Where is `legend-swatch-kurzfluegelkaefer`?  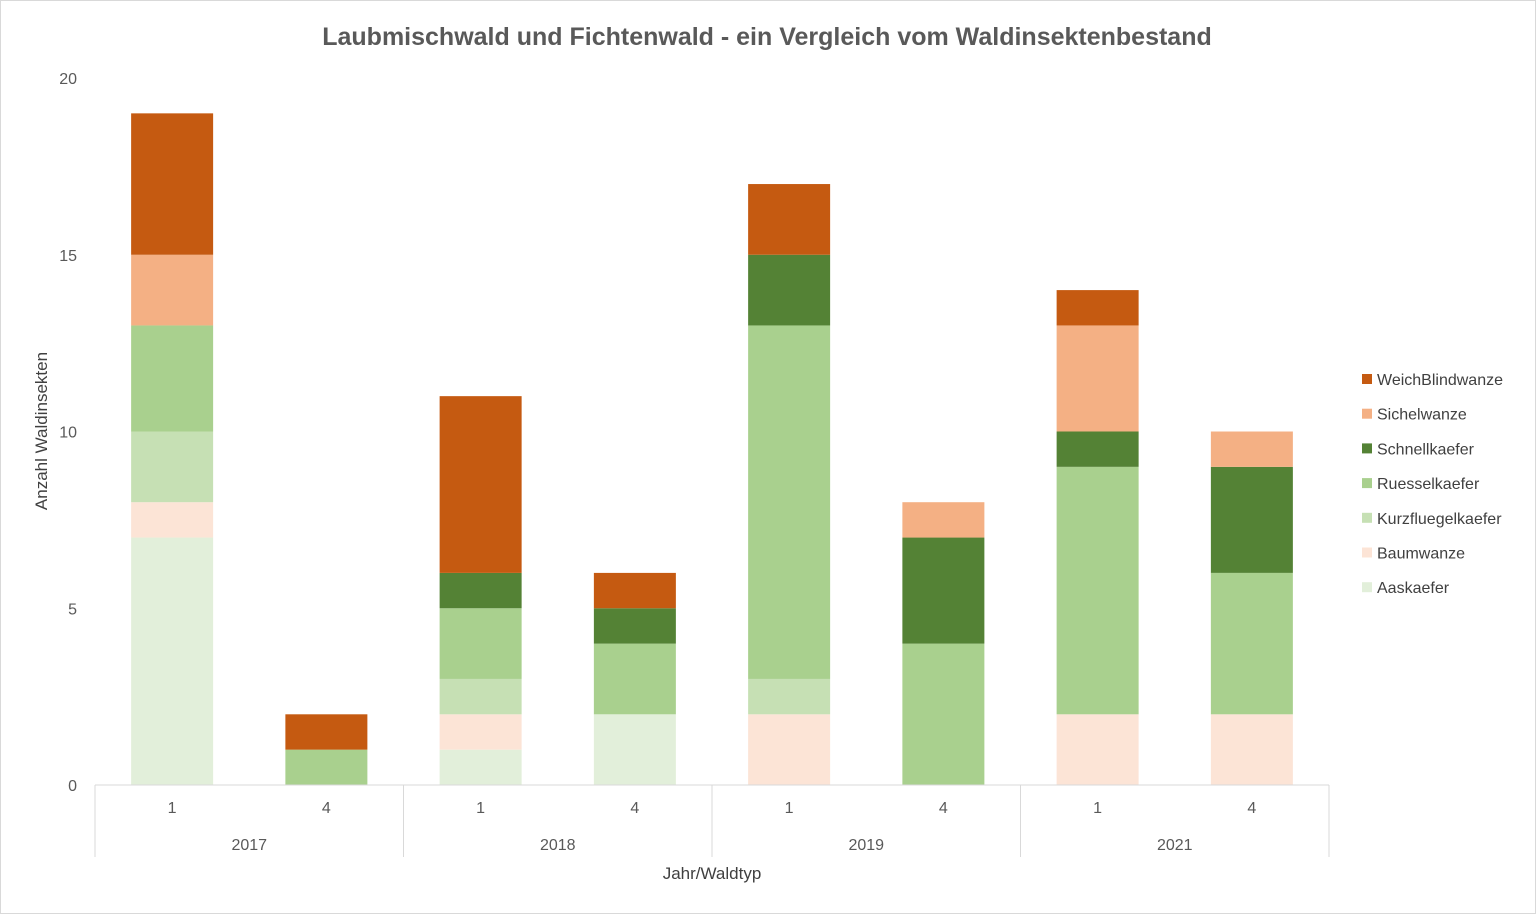 legend-swatch-kurzfluegelkaefer is located at coordinates (1367, 517).